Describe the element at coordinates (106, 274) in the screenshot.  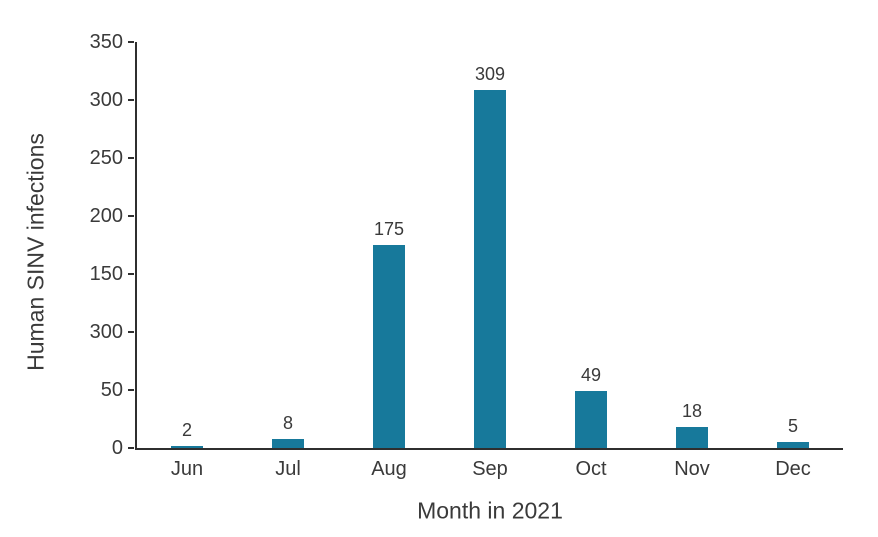
I see `y-tick-label: 150` at that location.